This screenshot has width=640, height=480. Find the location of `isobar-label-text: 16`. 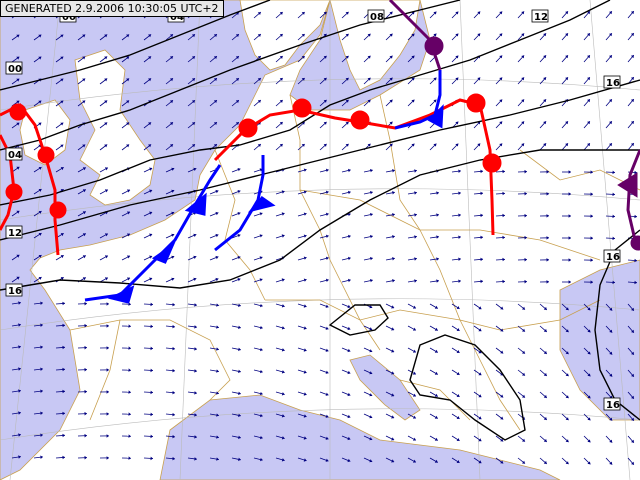

isobar-label-text: 16 is located at coordinates (613, 83).